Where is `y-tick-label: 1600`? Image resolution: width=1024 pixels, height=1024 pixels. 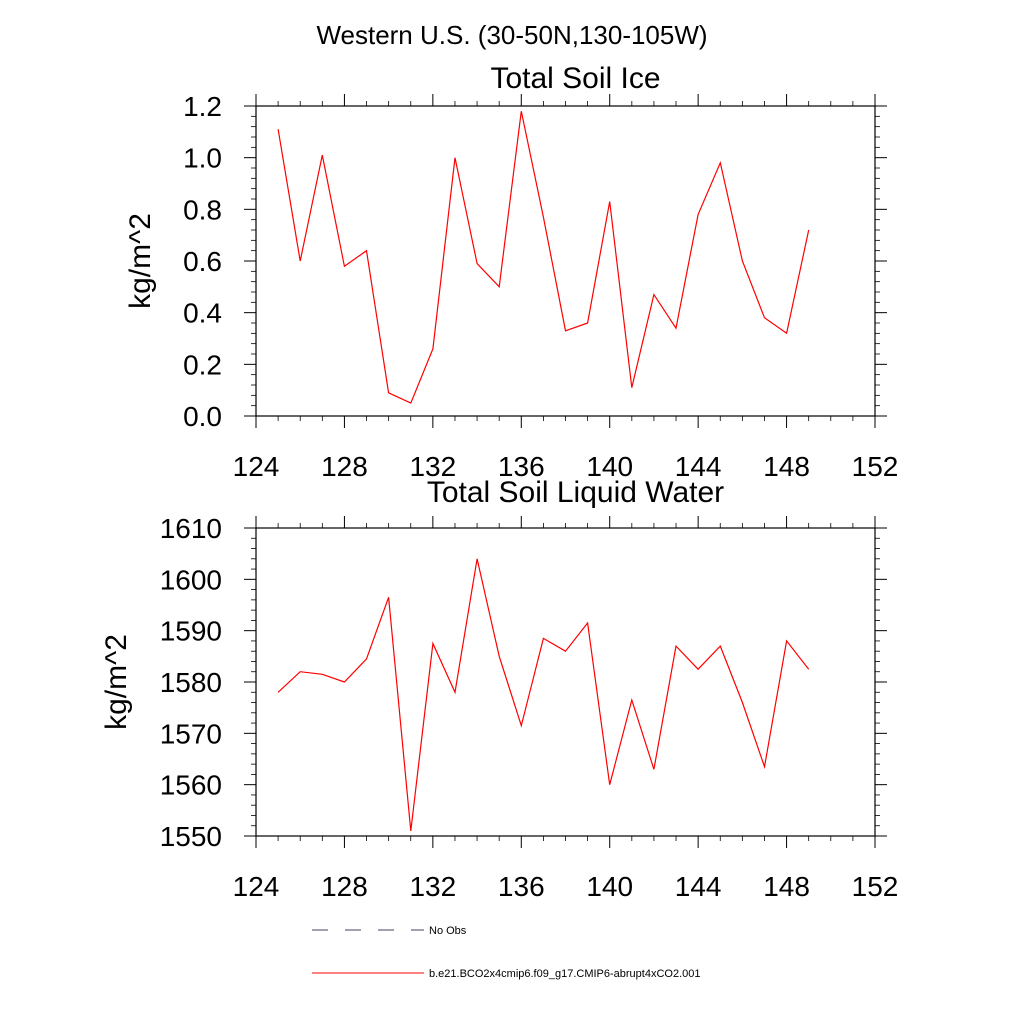
y-tick-label: 1600 is located at coordinates (191, 579).